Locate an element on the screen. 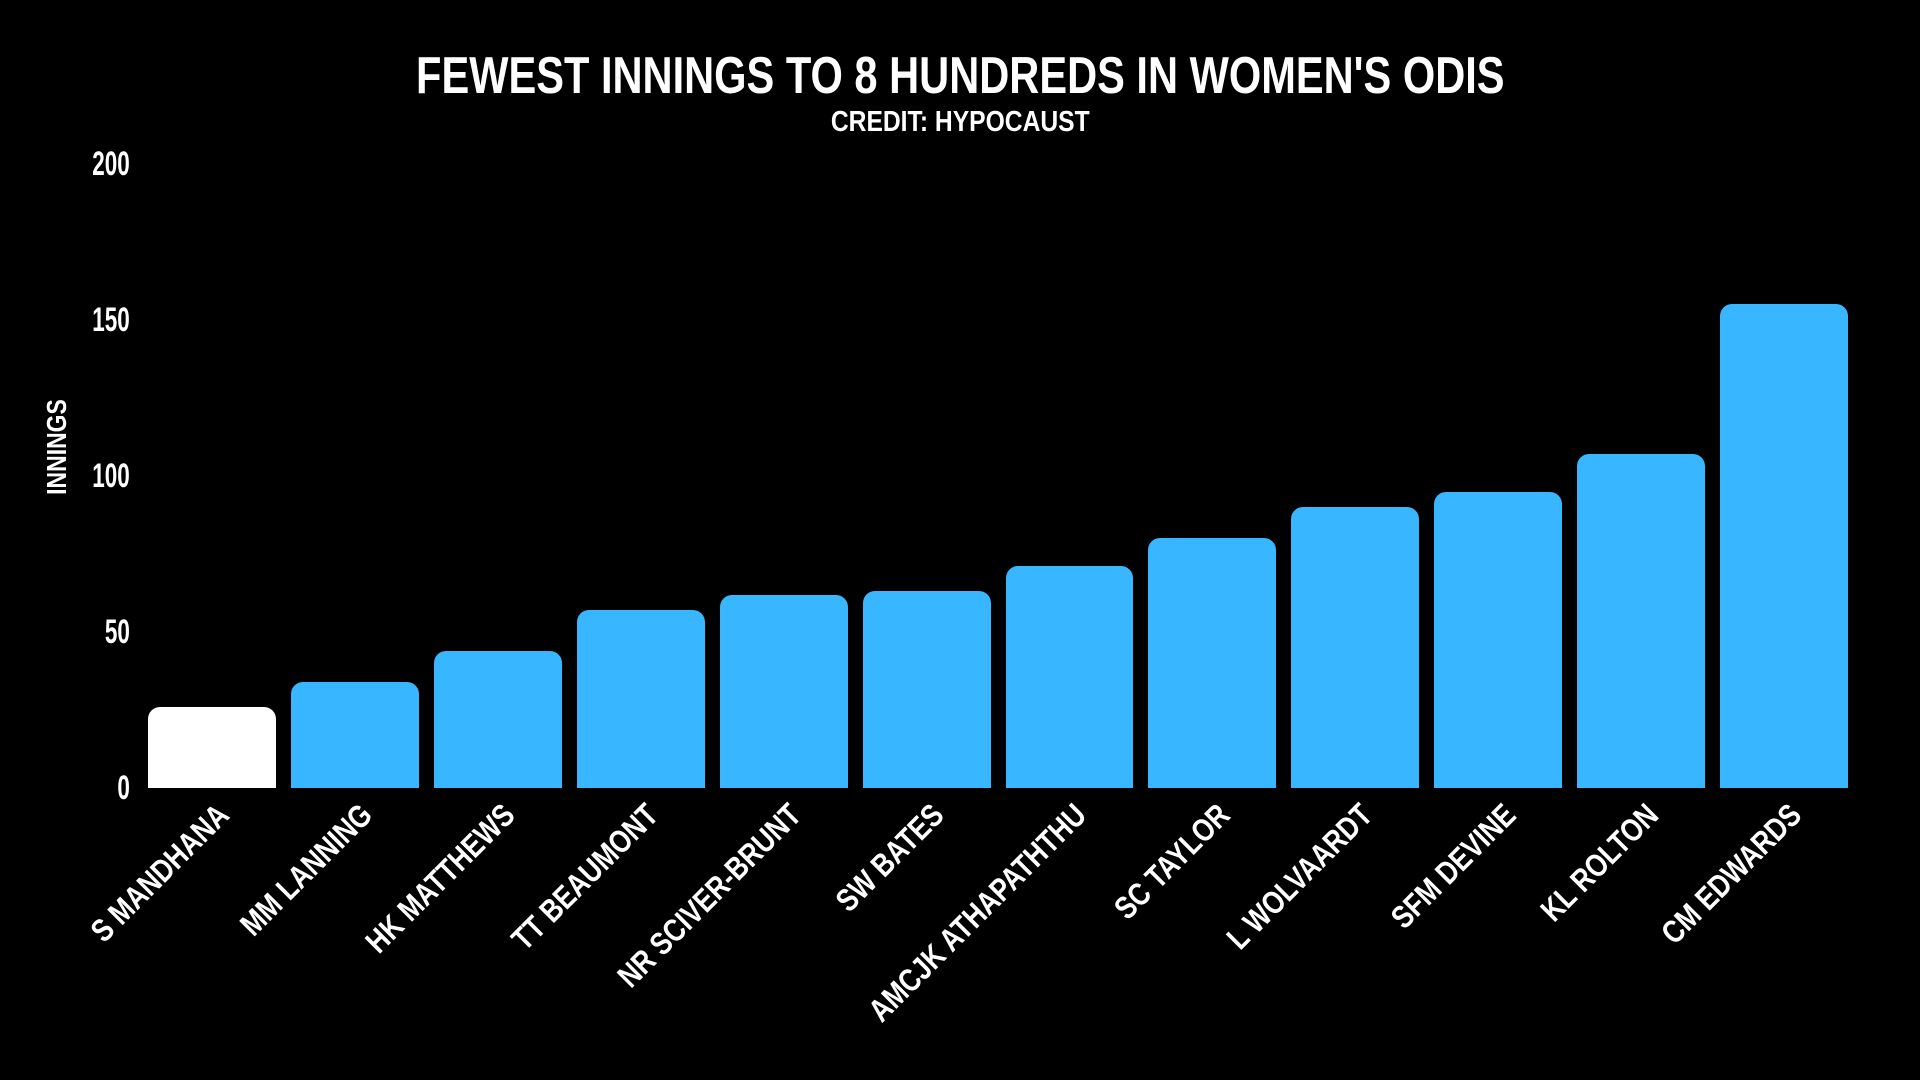  bar-nr-sciver-brunt: NR SCIVER-BRUNT is located at coordinates (729, 794).